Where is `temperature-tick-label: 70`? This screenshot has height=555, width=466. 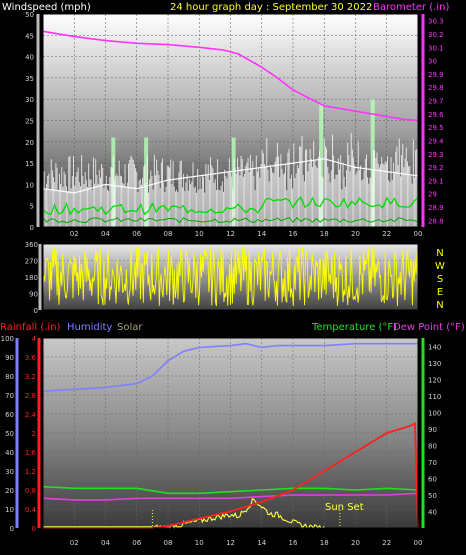 temperature-tick-label: 70 is located at coordinates (432, 463).